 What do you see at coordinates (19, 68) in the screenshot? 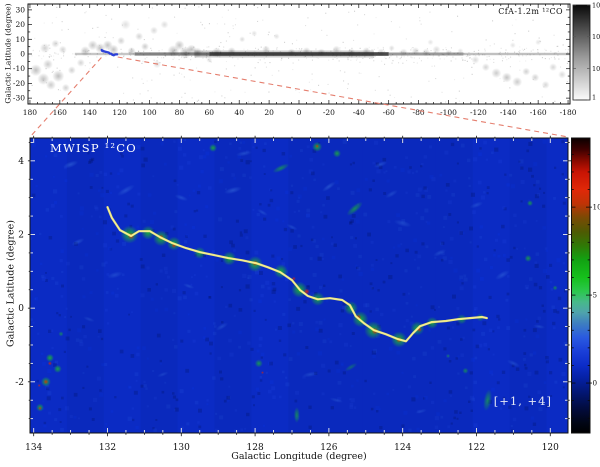
I see `svg-text: -10` at bounding box center [19, 68].